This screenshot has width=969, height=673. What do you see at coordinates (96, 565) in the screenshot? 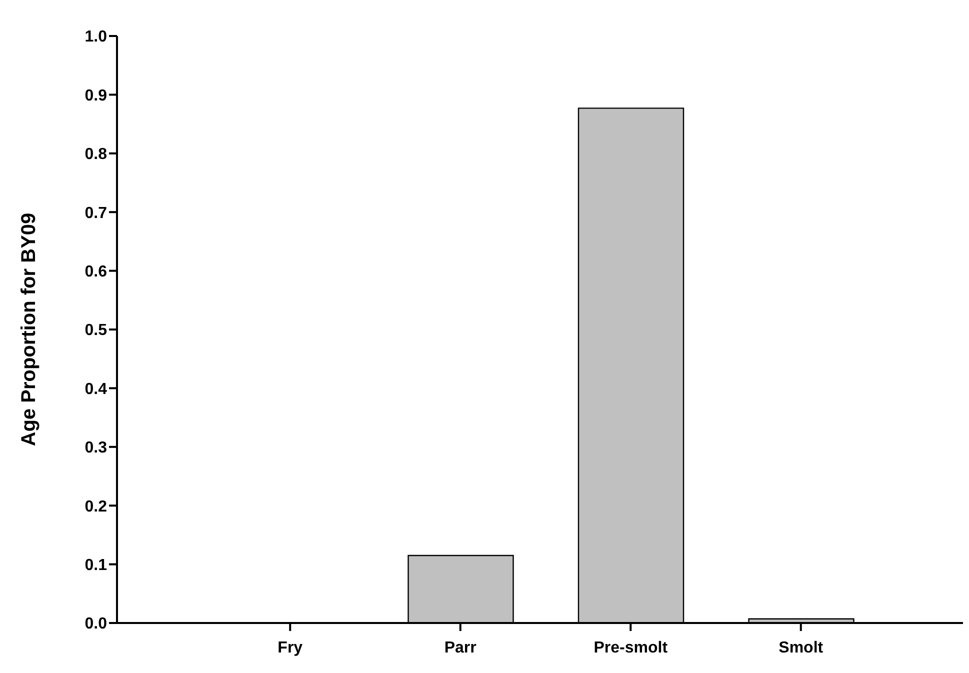
I see `y-tick-label: 0.1` at bounding box center [96, 565].